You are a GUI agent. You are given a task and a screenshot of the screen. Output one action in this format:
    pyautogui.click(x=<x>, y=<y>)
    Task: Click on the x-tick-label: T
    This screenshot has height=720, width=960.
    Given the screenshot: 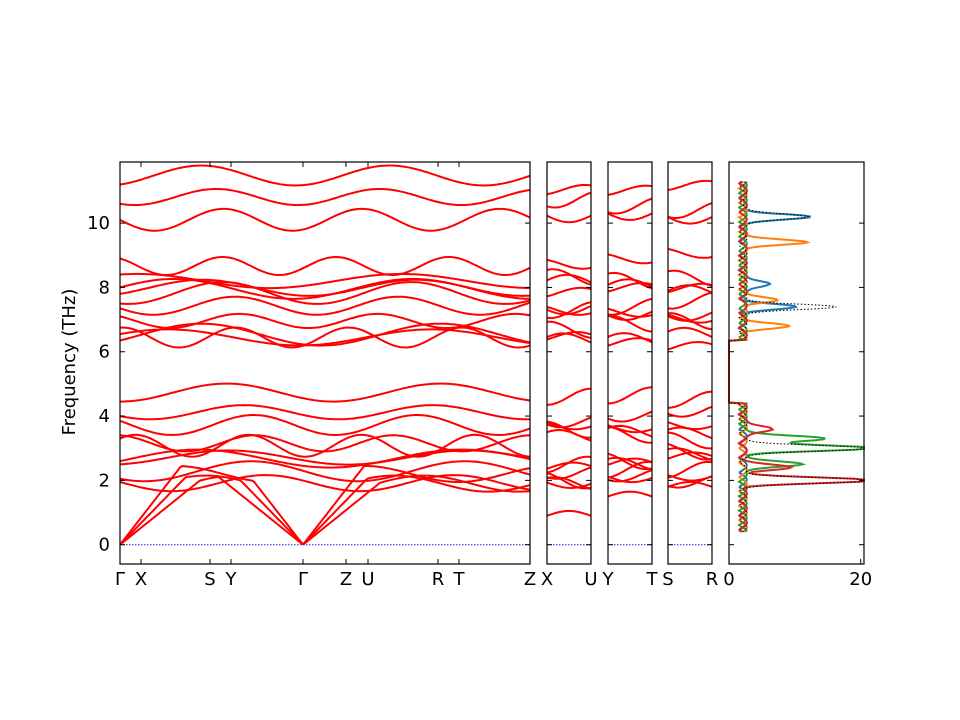 What is the action you would take?
    pyautogui.click(x=459, y=579)
    